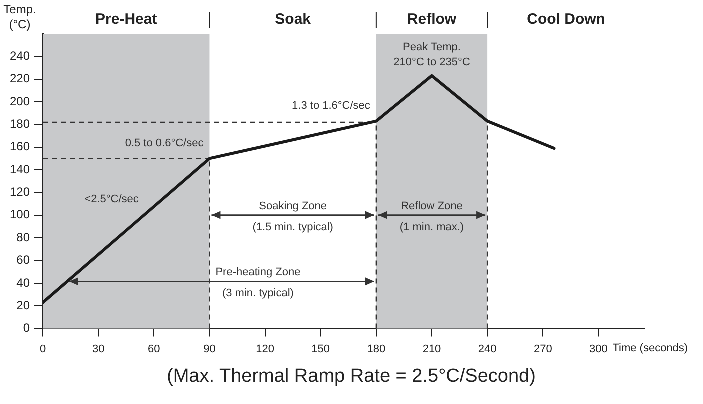  Describe the element at coordinates (98, 349) in the screenshot. I see `x-tick-label: 30` at that location.